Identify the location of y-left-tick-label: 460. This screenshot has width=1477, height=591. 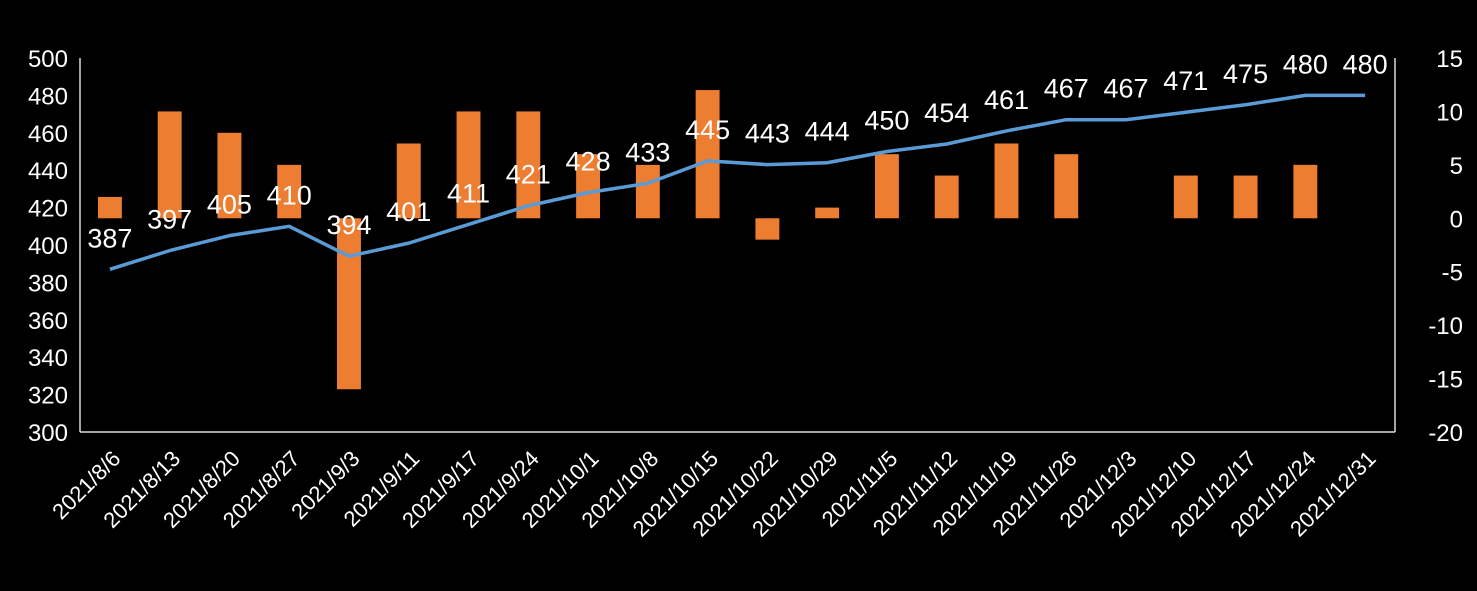
(48, 134).